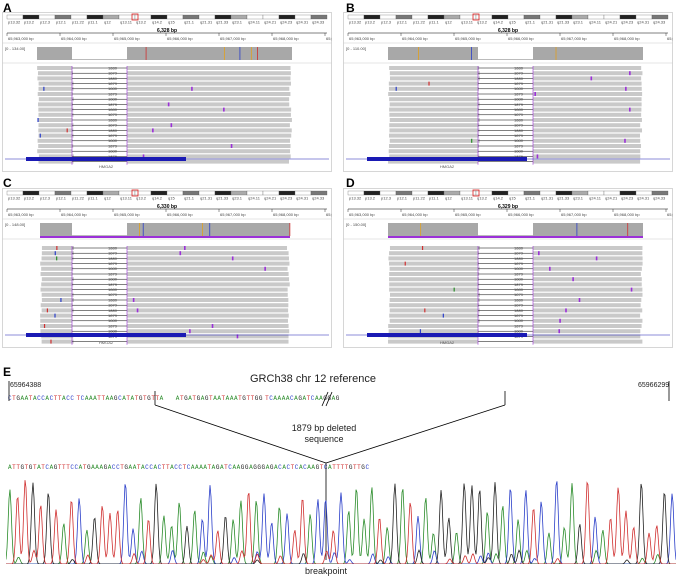 This screenshot has width=685, height=581. What do you see at coordinates (627, 38) in the screenshot?
I see `ruler-label: 65,968,000 bp` at bounding box center [627, 38].